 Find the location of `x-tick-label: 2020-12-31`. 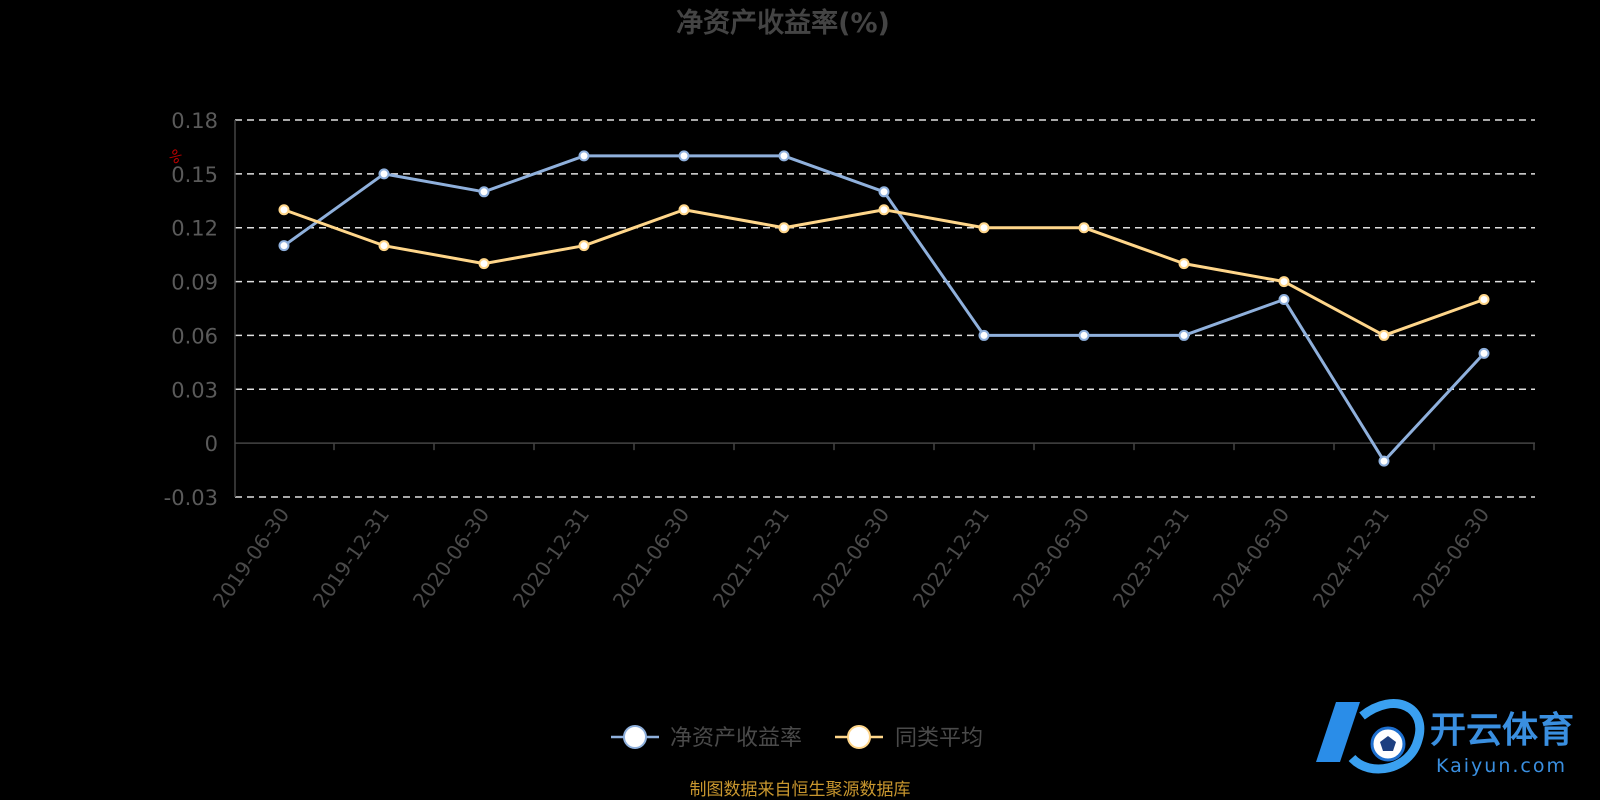

x-tick-label: 2020-12-31 is located at coordinates (551, 557).